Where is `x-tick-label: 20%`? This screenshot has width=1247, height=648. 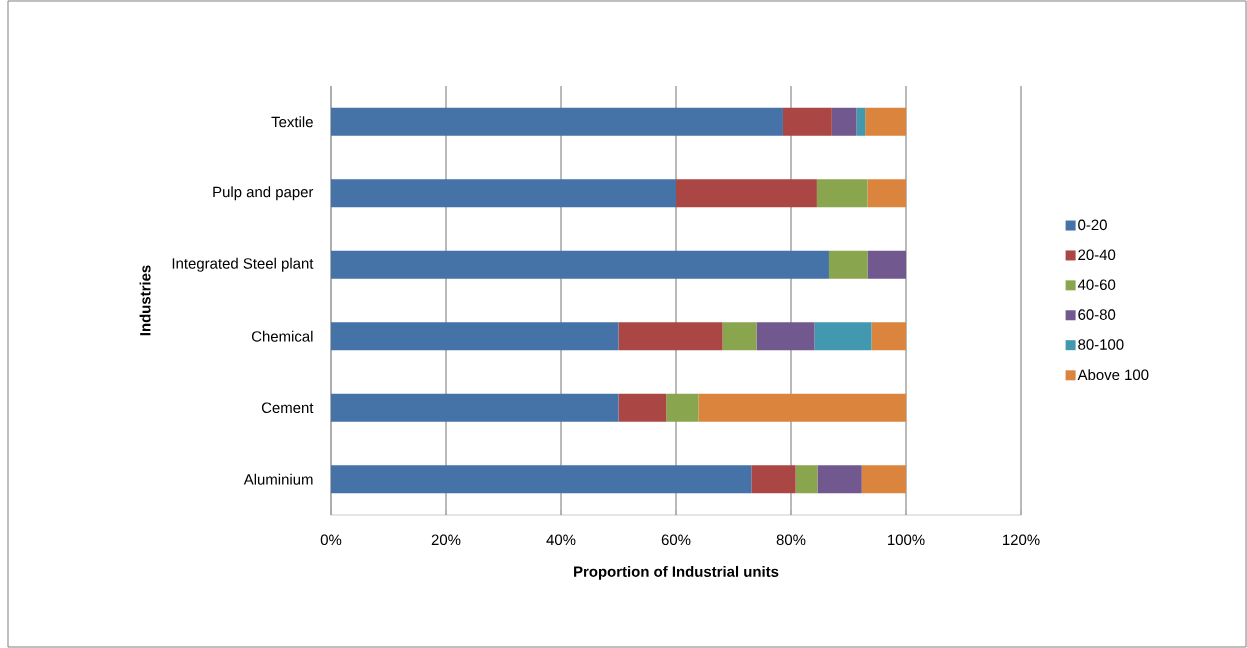 x-tick-label: 20% is located at coordinates (446, 540).